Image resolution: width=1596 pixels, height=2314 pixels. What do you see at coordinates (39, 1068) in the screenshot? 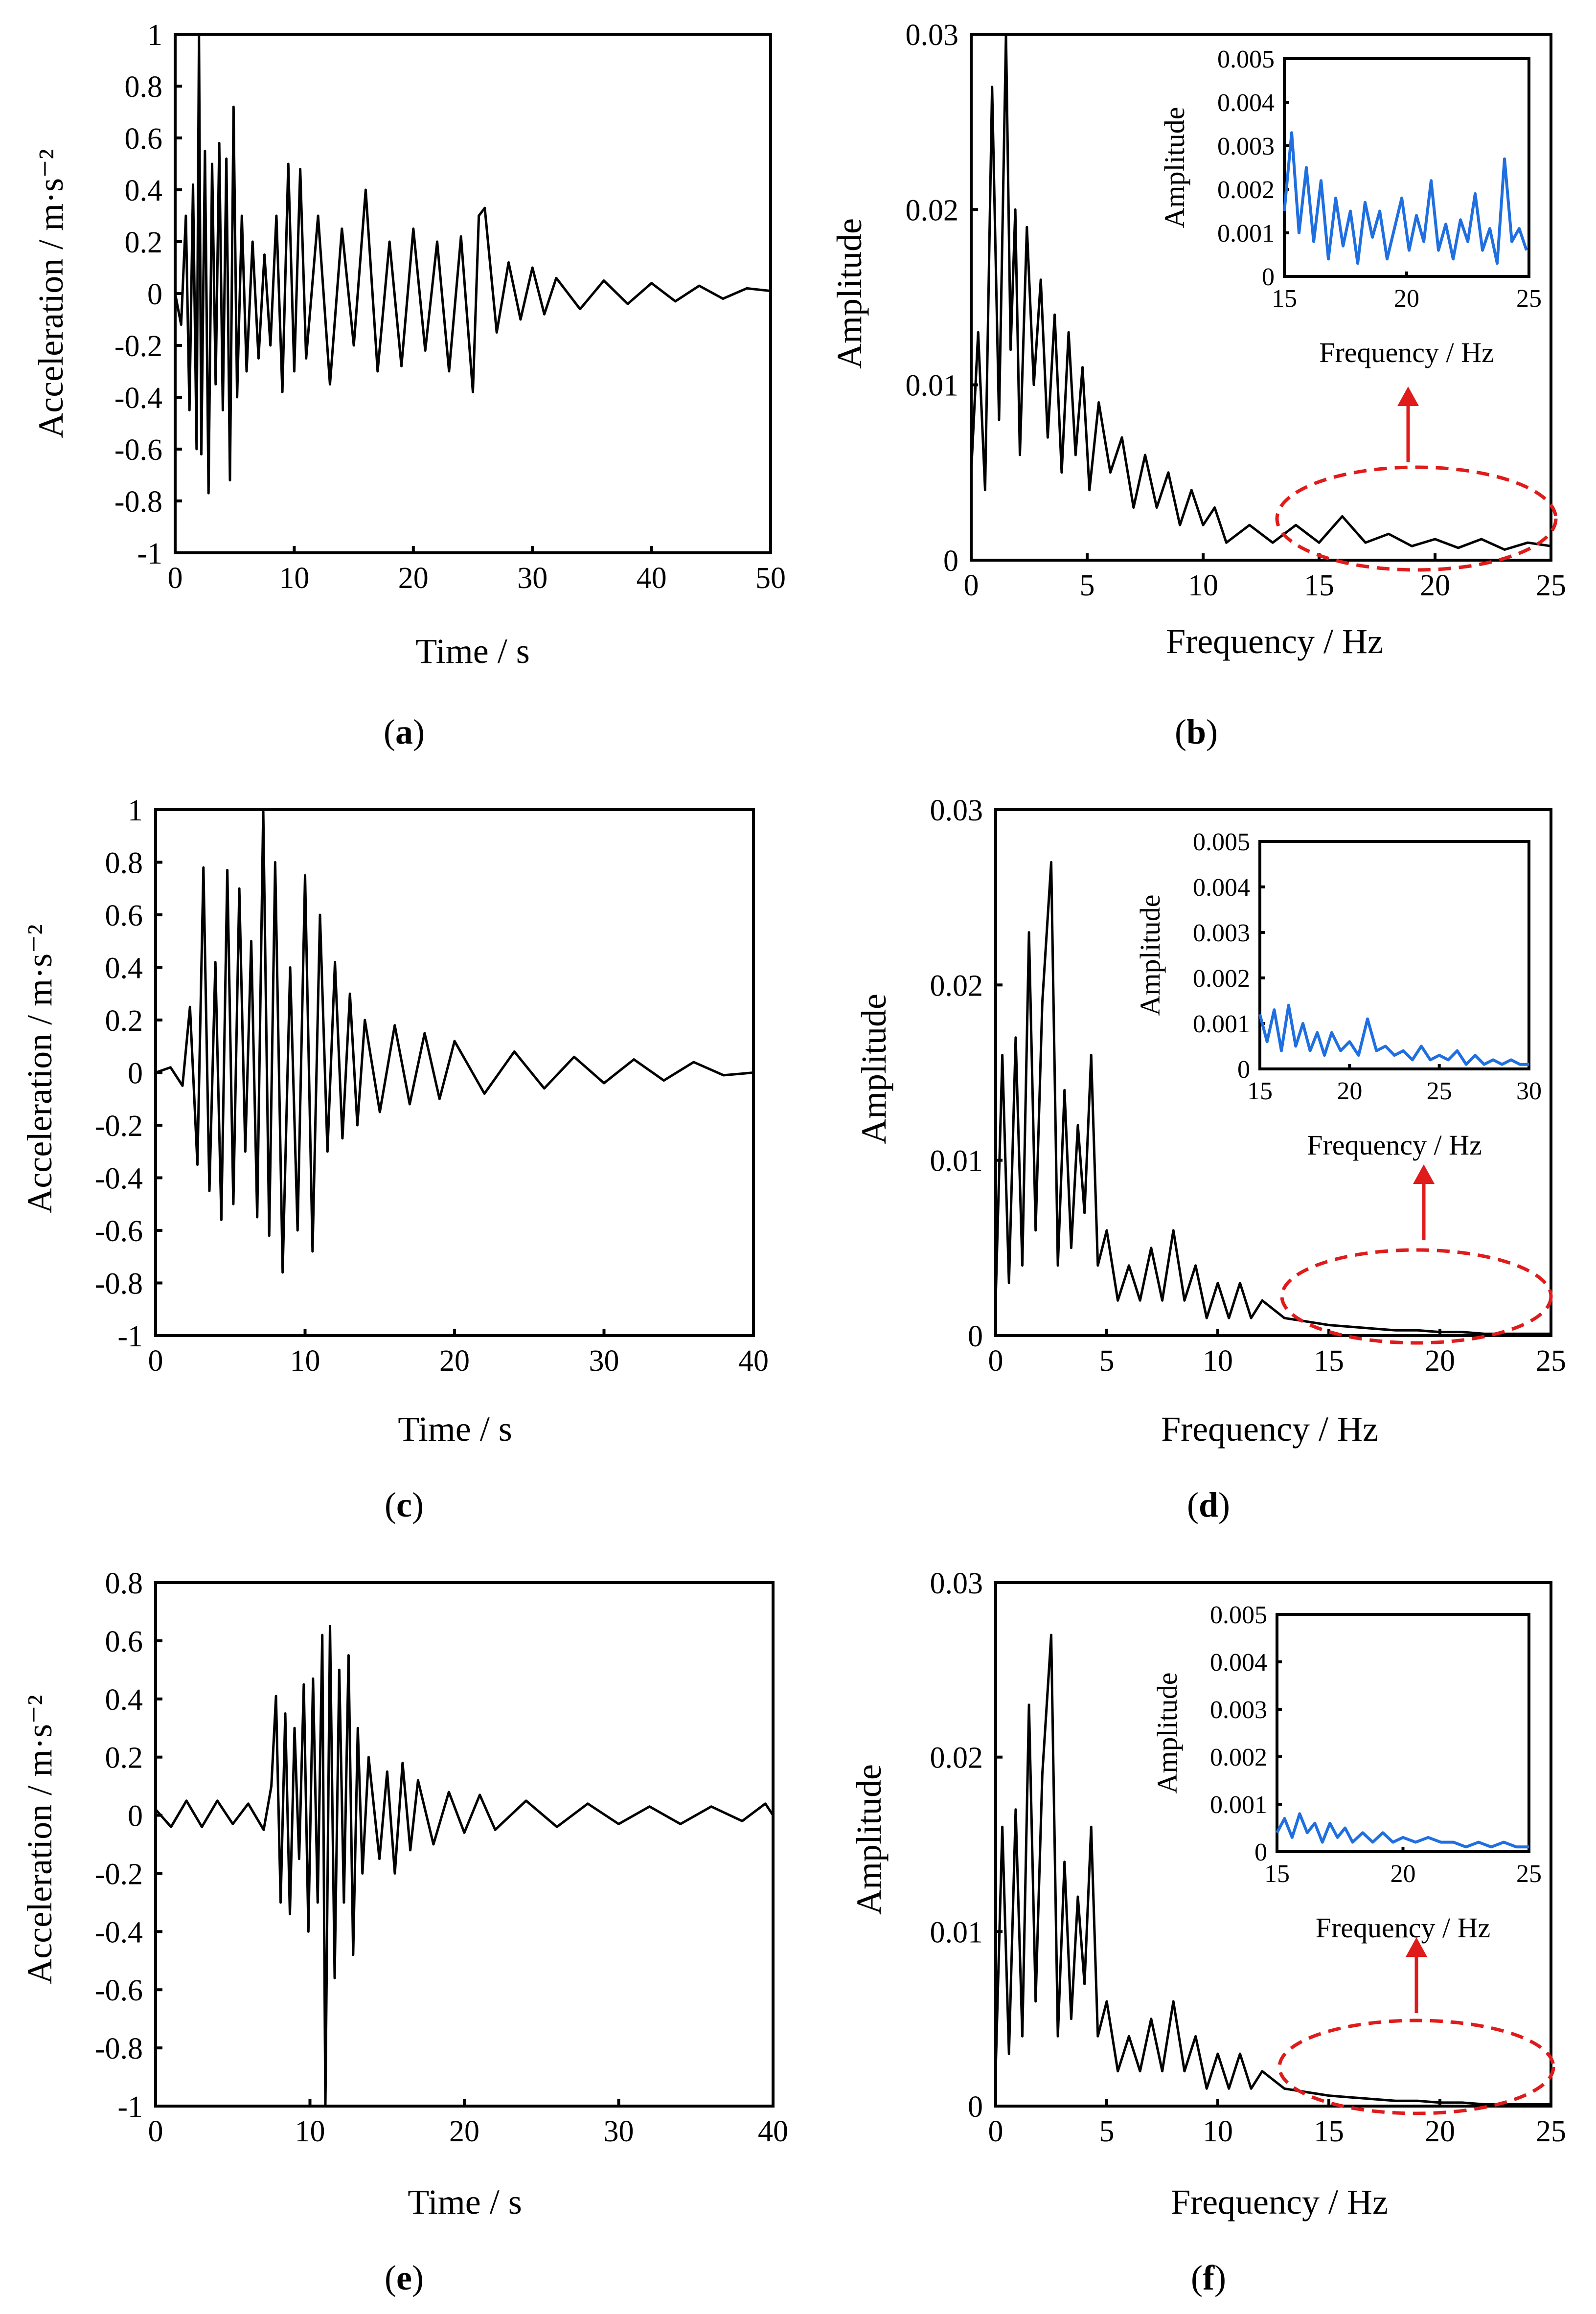
I see `ylabel-c: Acceleration / m·s⁻²` at bounding box center [39, 1068].